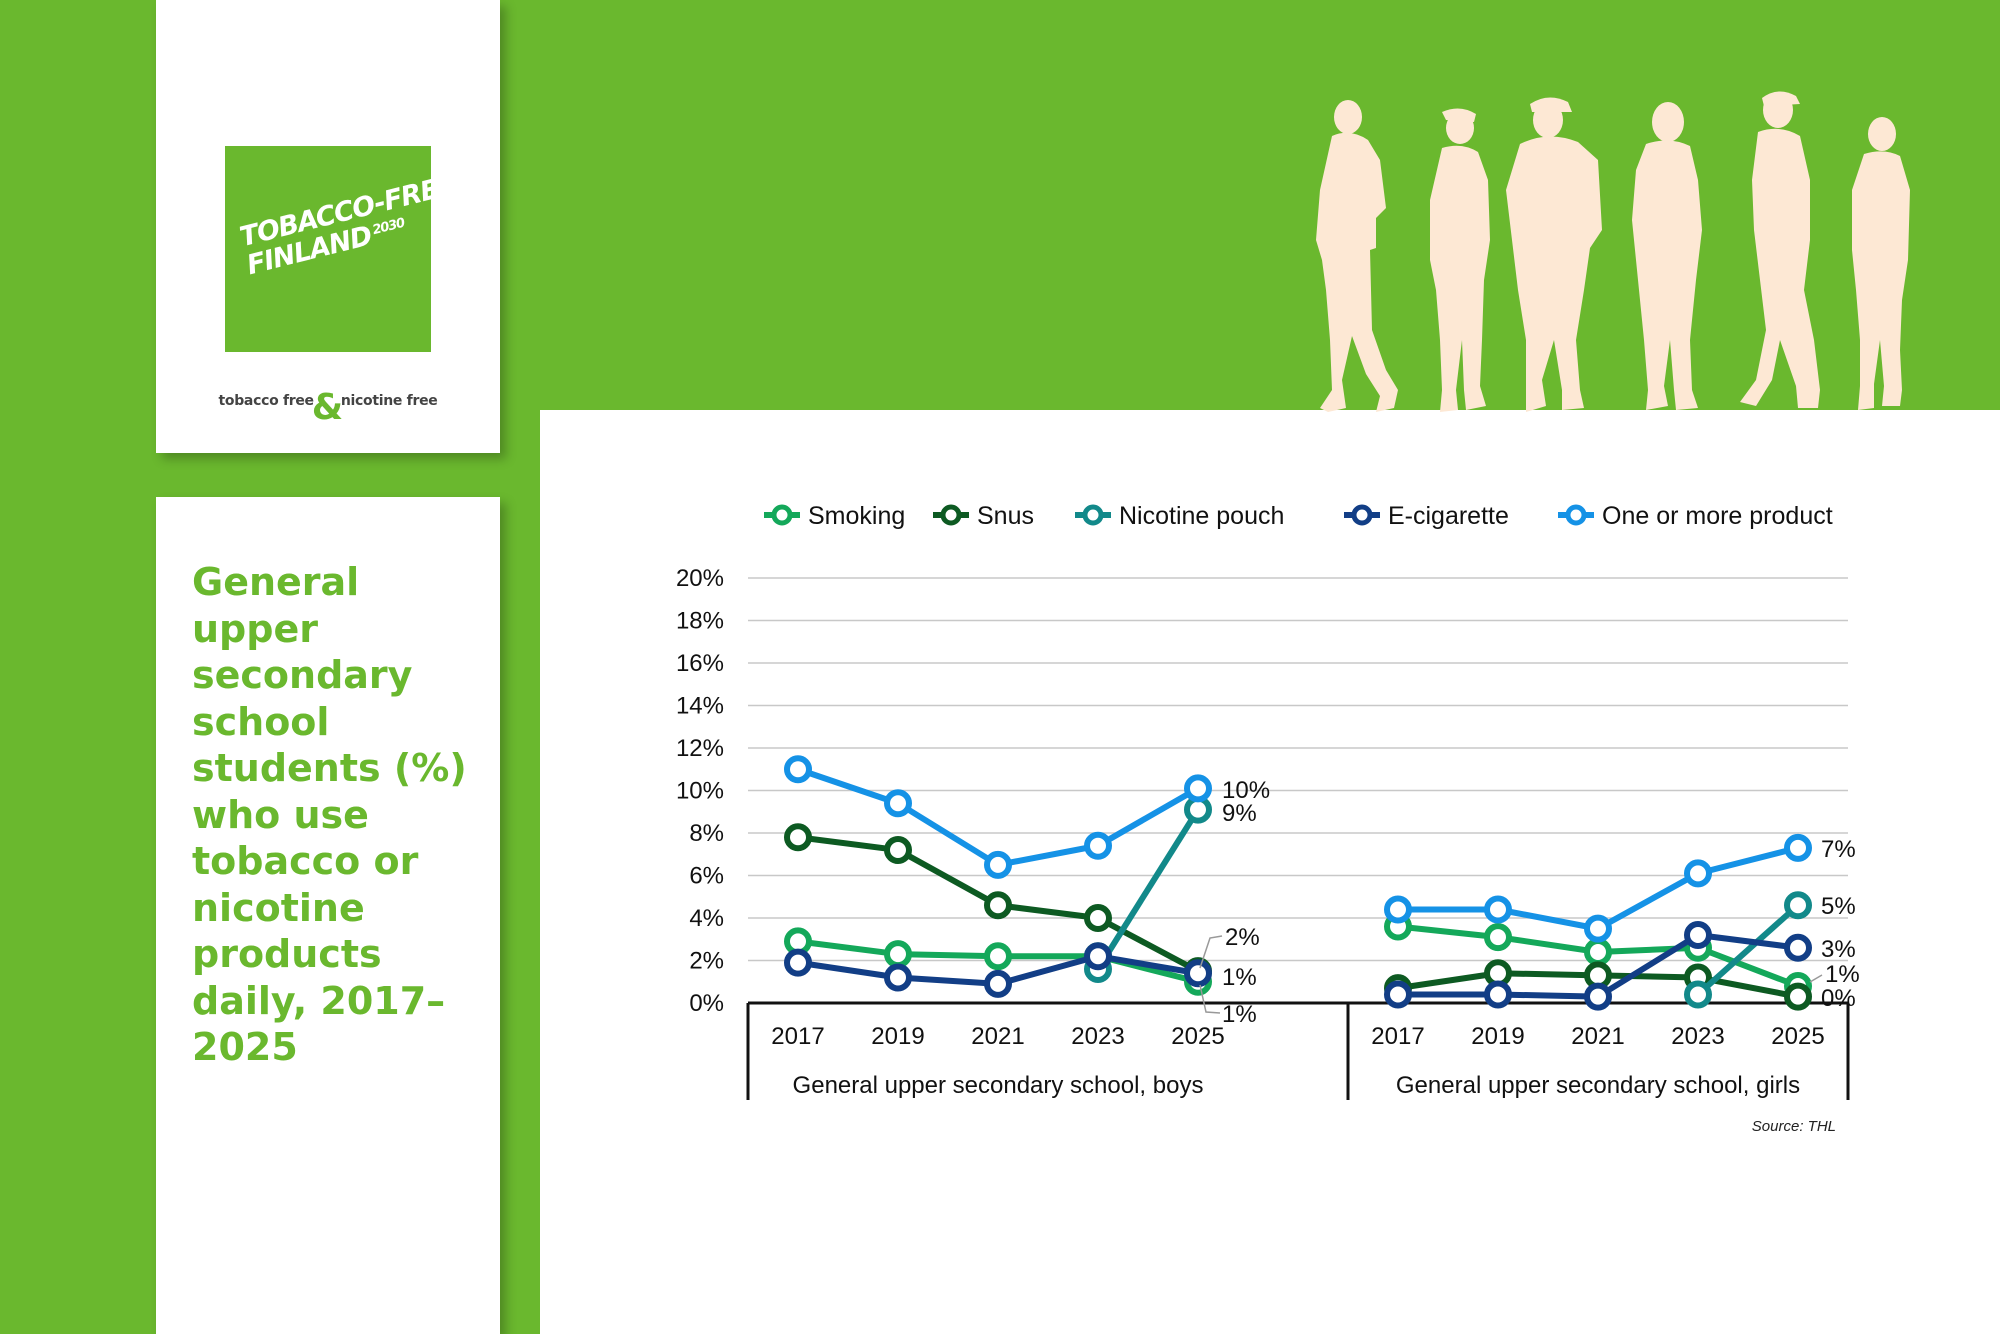 Image resolution: width=2000 pixels, height=1334 pixels. Describe the element at coordinates (1838, 998) in the screenshot. I see `data-label: 0%` at that location.